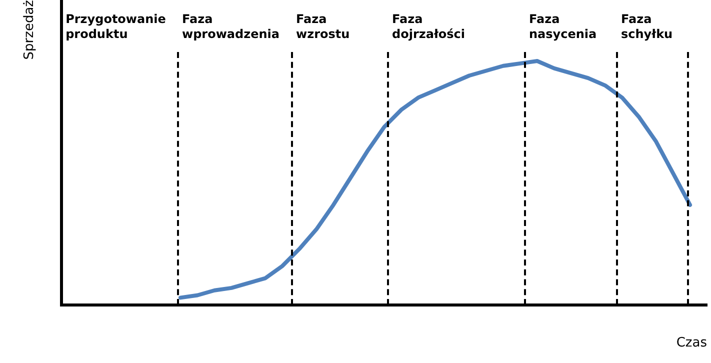 This screenshot has height=363, width=711. Describe the element at coordinates (692, 343) in the screenshot. I see `x-axis-title: Czas` at that location.